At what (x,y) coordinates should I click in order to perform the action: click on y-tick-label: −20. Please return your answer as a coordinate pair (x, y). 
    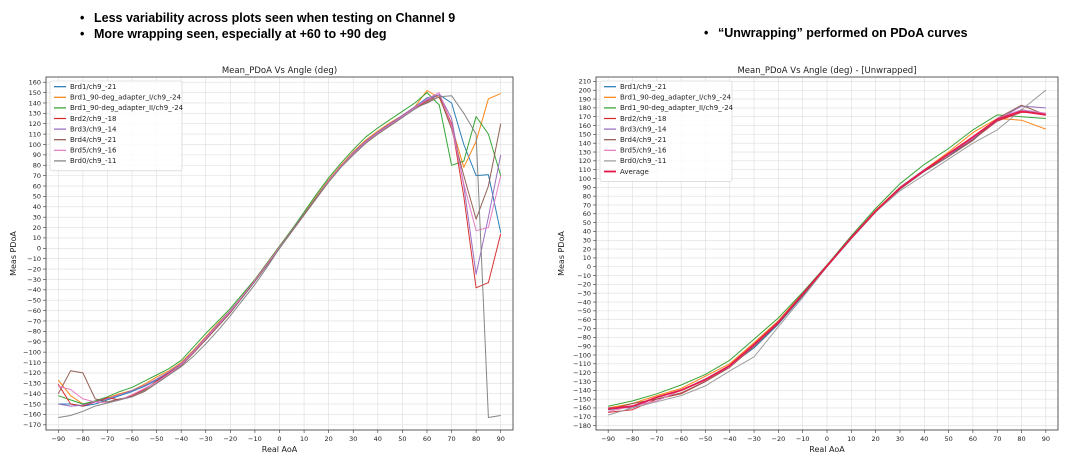
    Looking at the image, I should click on (584, 285).